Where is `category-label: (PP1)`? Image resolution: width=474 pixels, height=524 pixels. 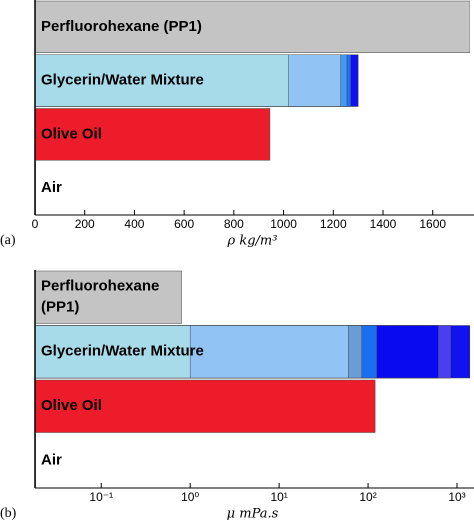 category-label: (PP1) is located at coordinates (60, 307).